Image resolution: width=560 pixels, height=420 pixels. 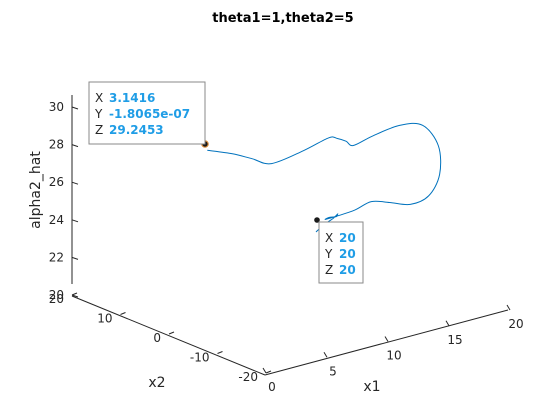 I want to click on datatip-end-x-key: X, so click(x=329, y=238).